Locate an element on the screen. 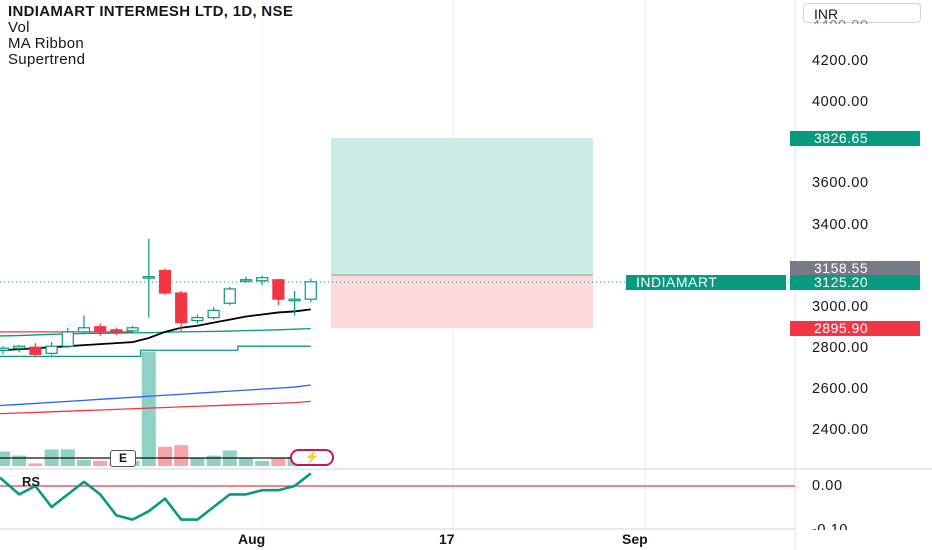 Image resolution: width=932 pixels, height=550 pixels. price-label-2600: 2600.00 is located at coordinates (840, 389).